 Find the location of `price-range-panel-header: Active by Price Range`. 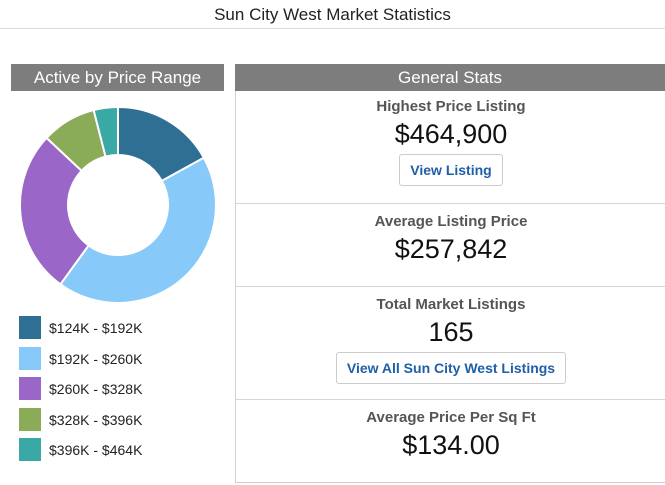

price-range-panel-header: Active by Price Range is located at coordinates (117, 77).